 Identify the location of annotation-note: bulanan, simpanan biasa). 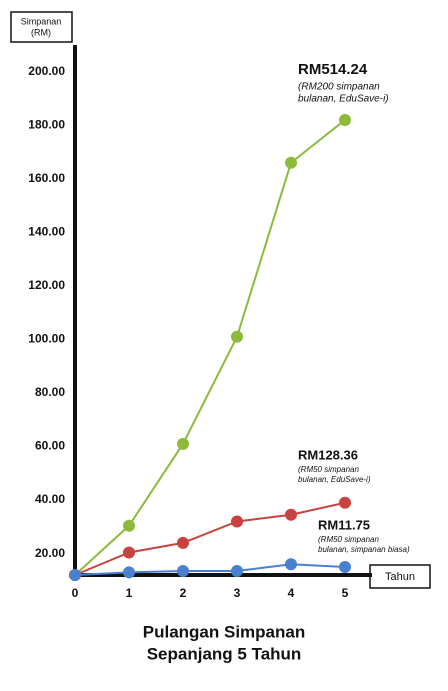
(364, 549).